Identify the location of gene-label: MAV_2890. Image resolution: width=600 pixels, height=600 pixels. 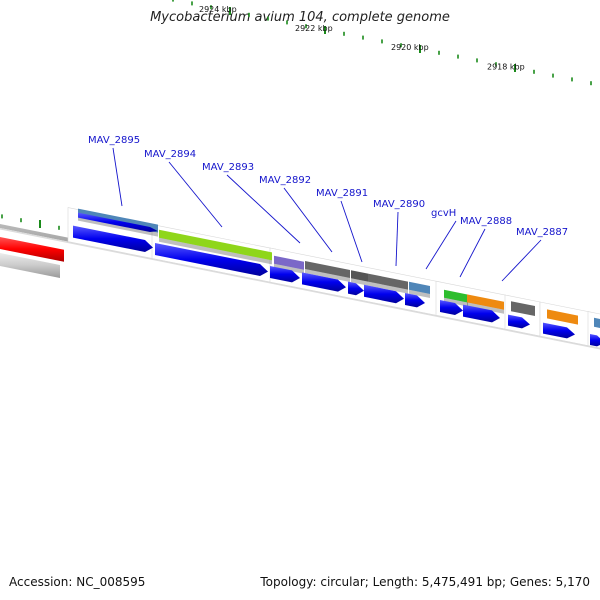
(399, 204).